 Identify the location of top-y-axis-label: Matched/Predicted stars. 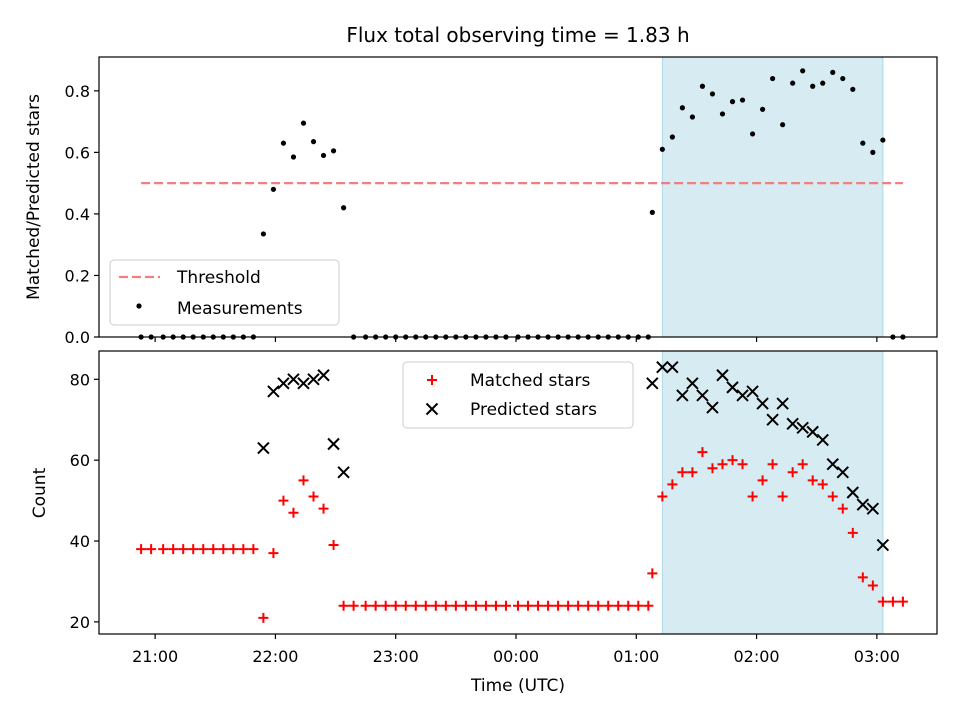
(34, 197).